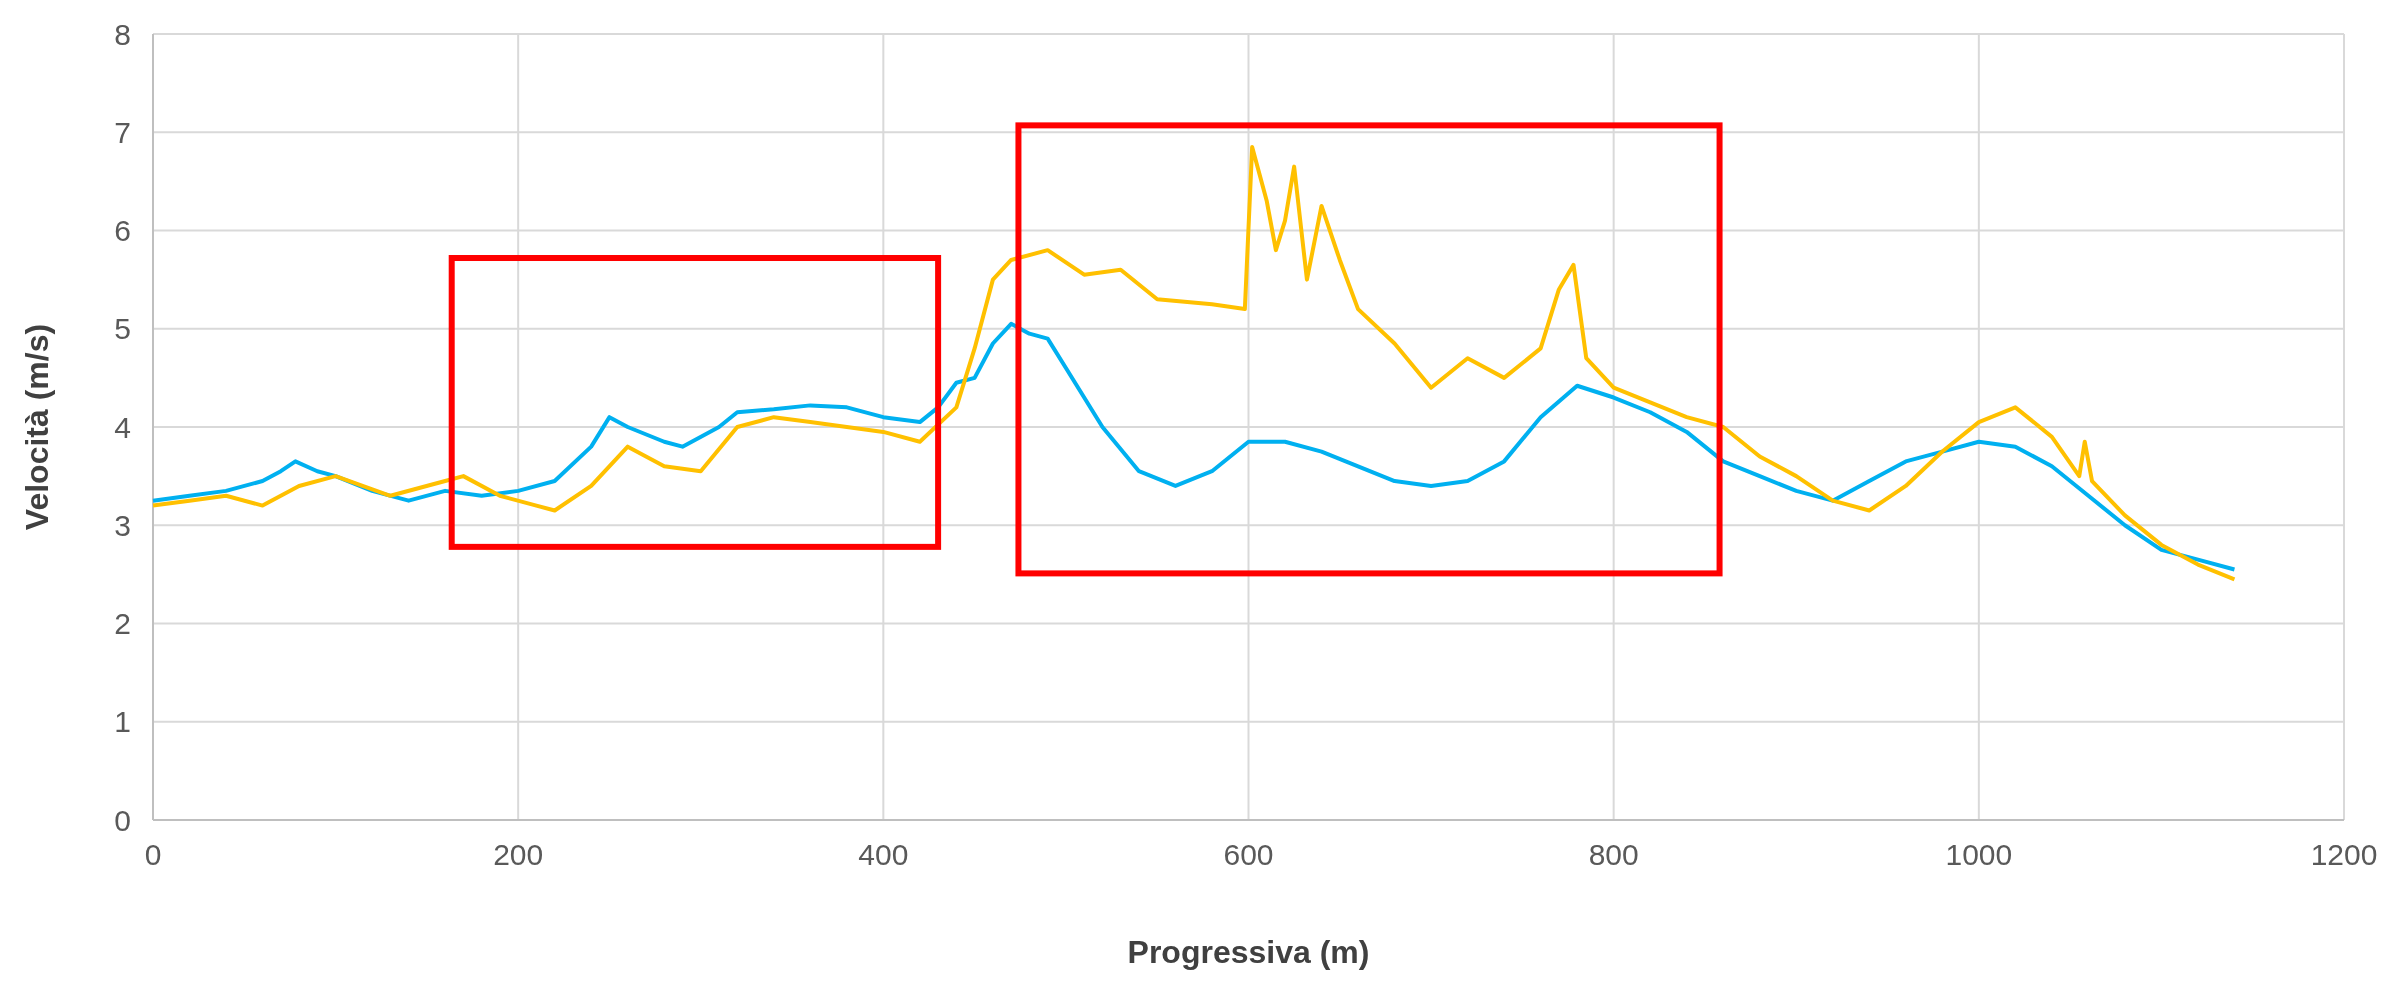 This screenshot has height=993, width=2402. What do you see at coordinates (122, 34) in the screenshot?
I see `y-tick-label: 8` at bounding box center [122, 34].